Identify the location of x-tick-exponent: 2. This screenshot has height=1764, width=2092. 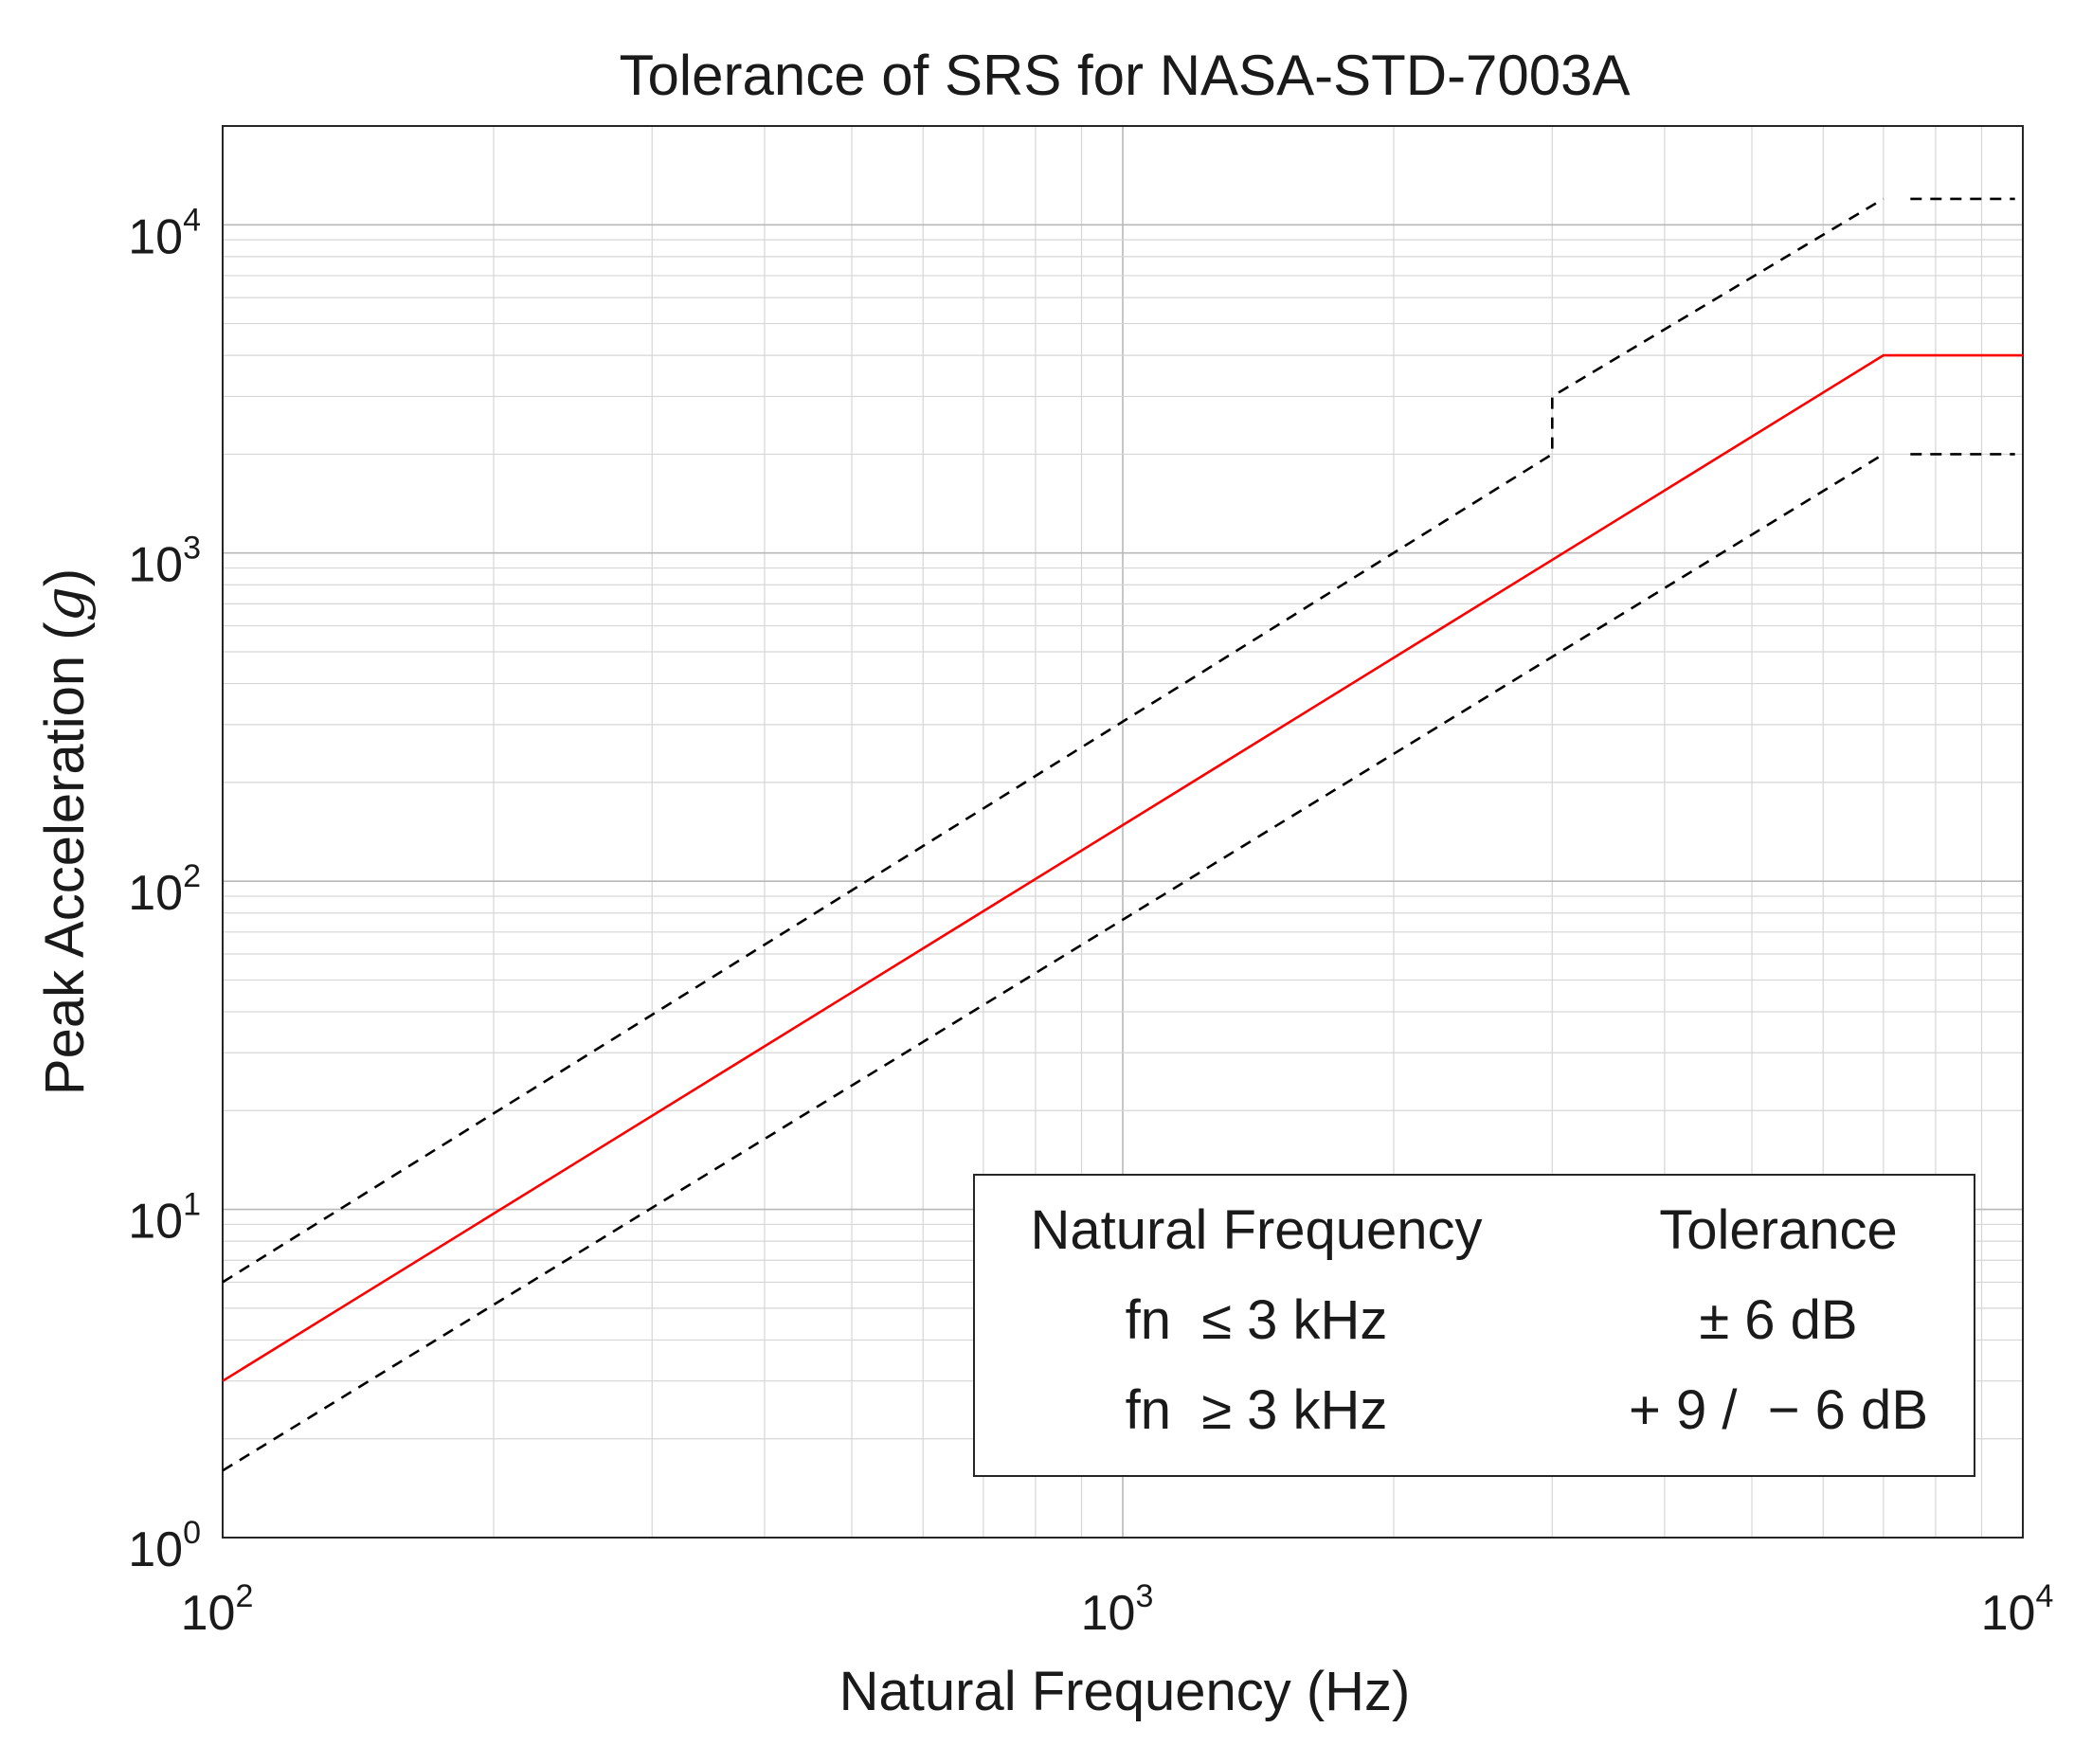
(244, 1596).